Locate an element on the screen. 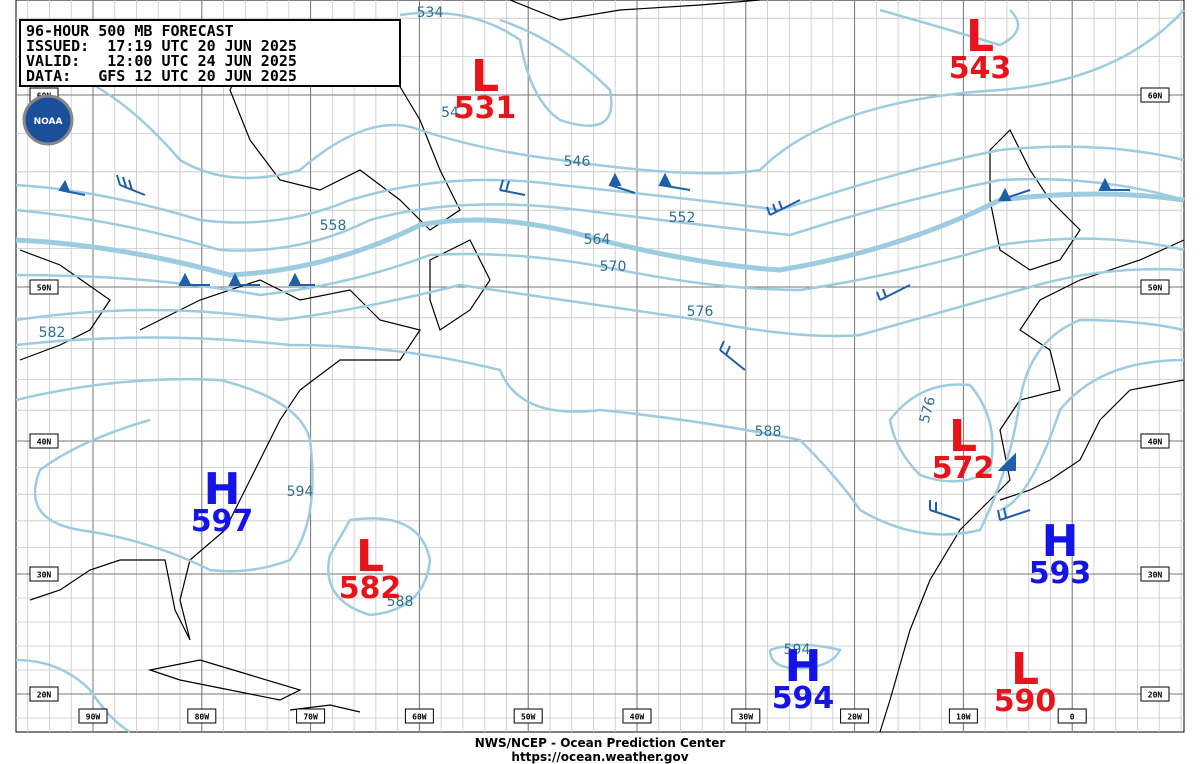  longitude-label: 60W is located at coordinates (419, 717).